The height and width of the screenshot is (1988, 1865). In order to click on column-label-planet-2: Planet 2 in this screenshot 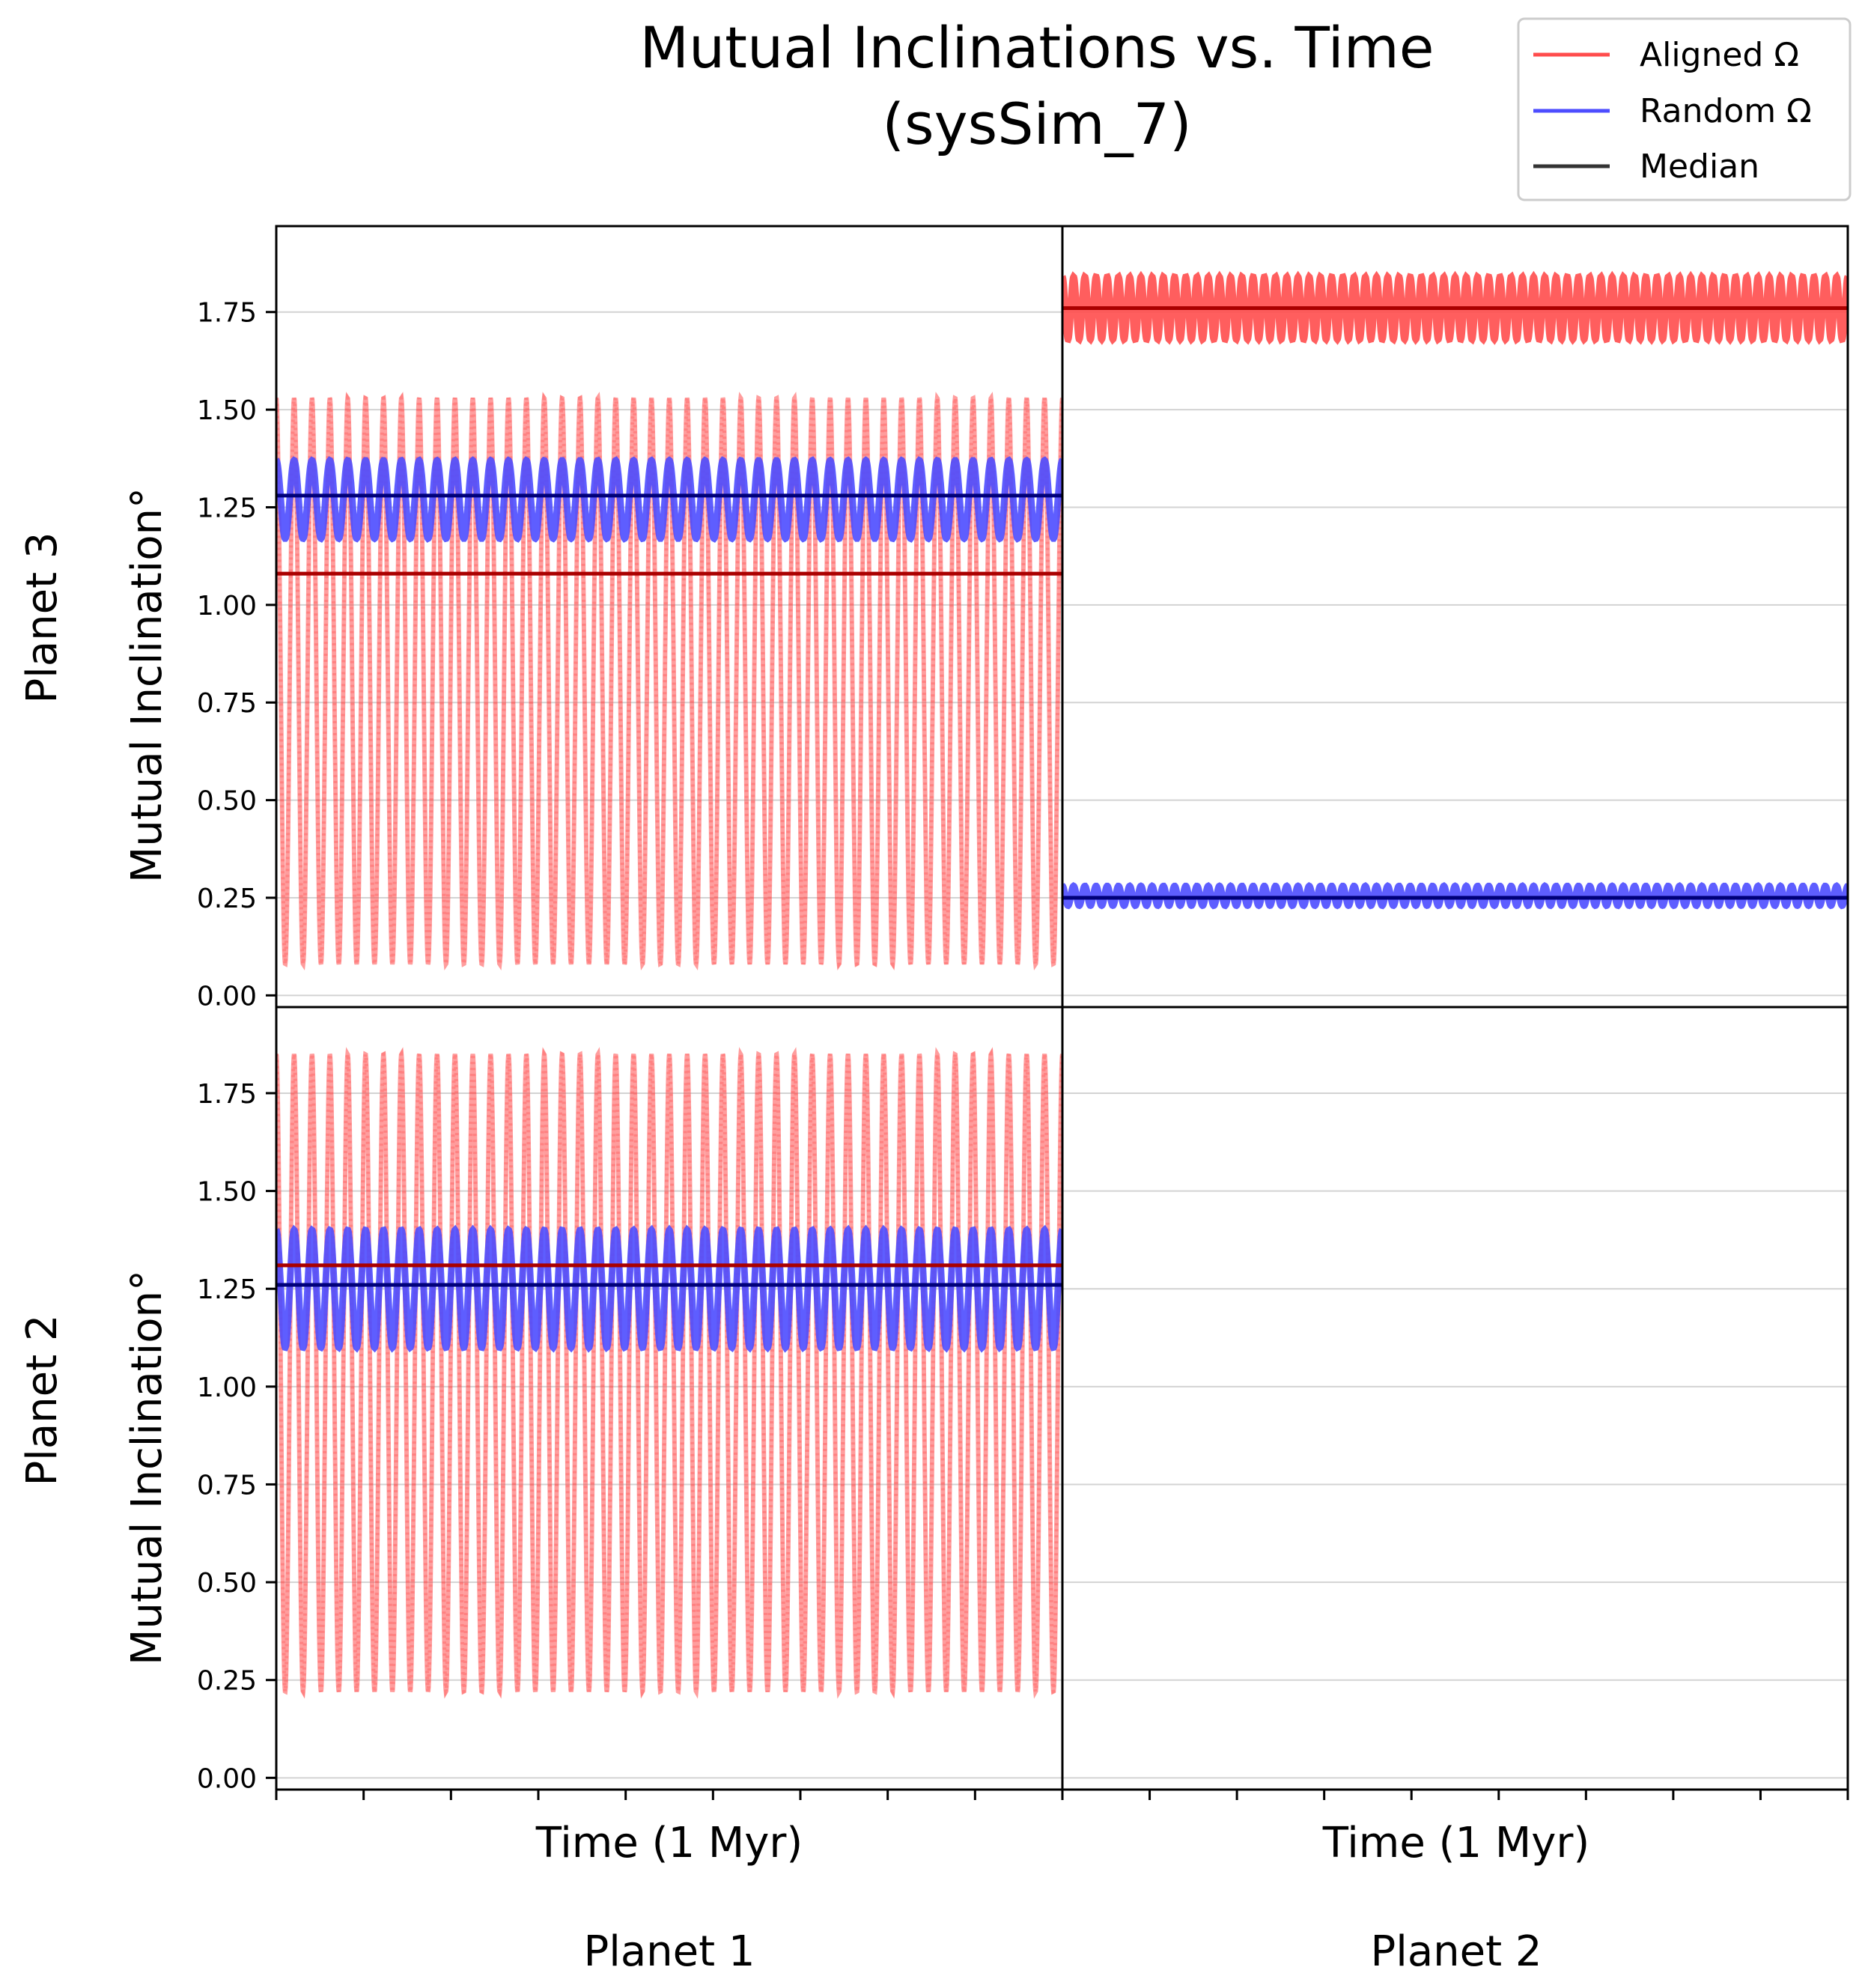, I will do `click(1457, 1951)`.